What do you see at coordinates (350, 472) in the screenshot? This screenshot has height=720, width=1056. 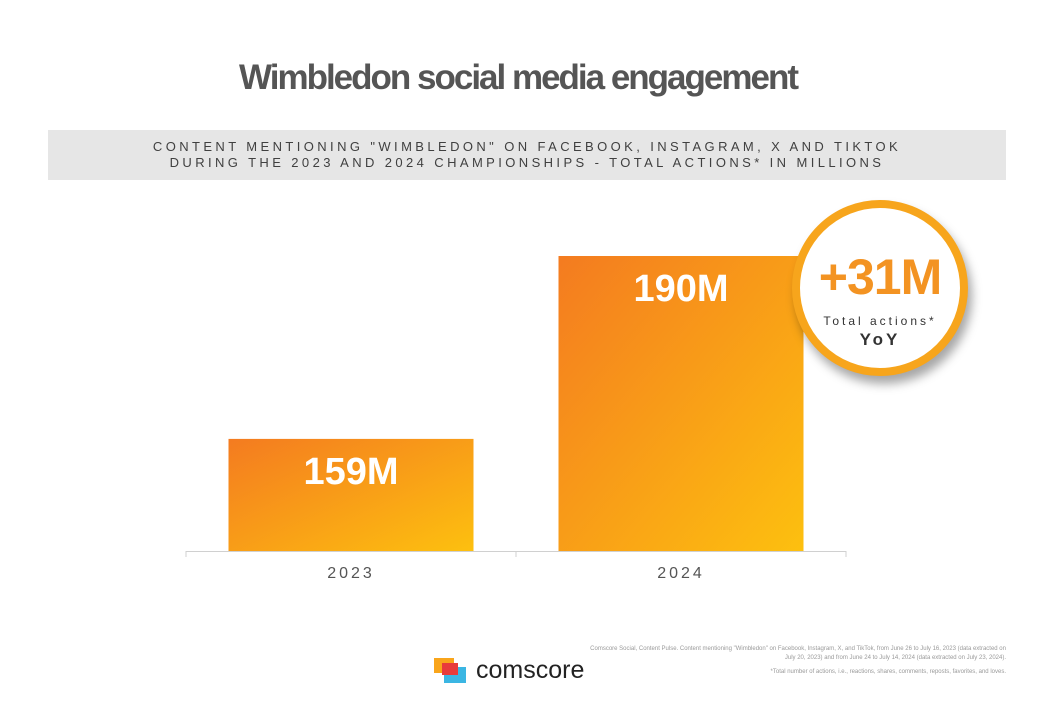 I see `data-label-2023: 159M` at bounding box center [350, 472].